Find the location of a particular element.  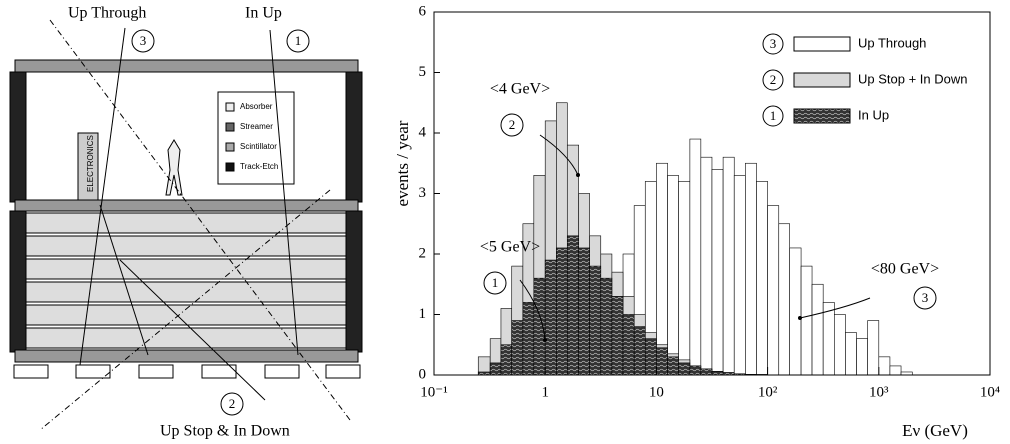

y-tick-label: 4 is located at coordinates (423, 132).